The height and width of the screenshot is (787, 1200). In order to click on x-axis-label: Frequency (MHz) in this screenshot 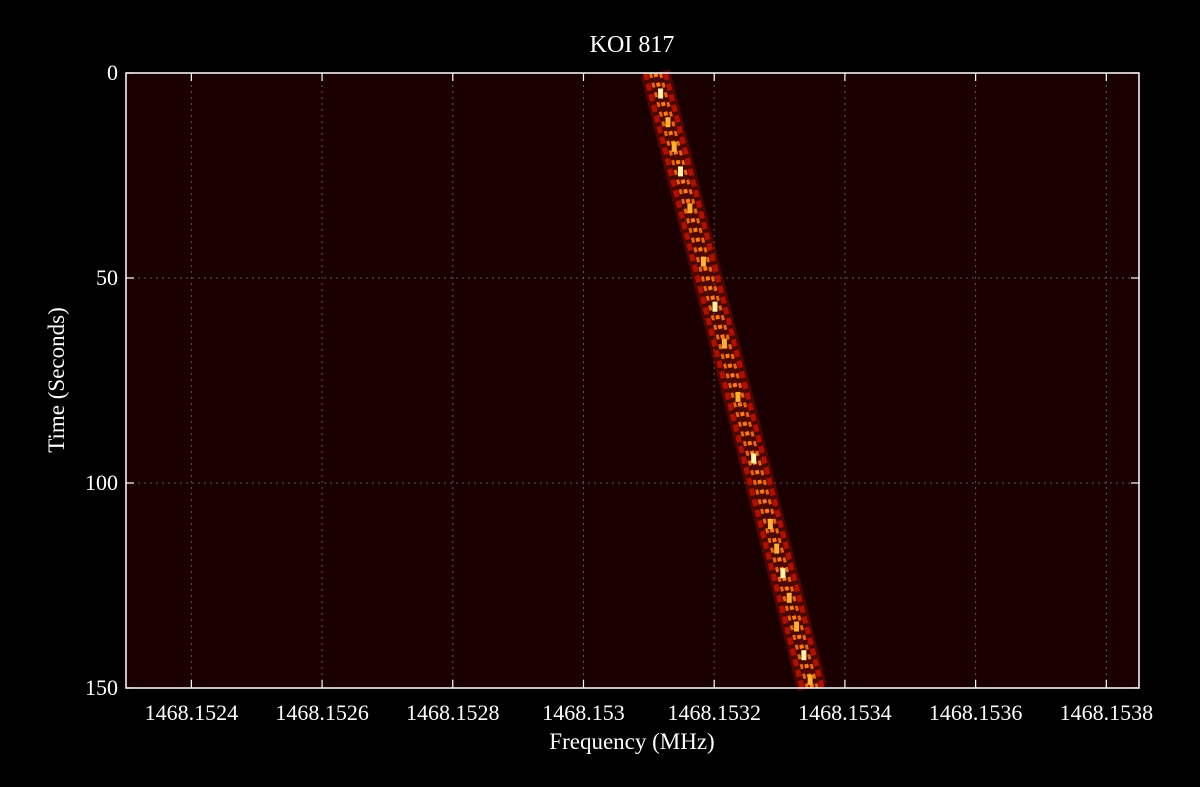, I will do `click(631, 741)`.